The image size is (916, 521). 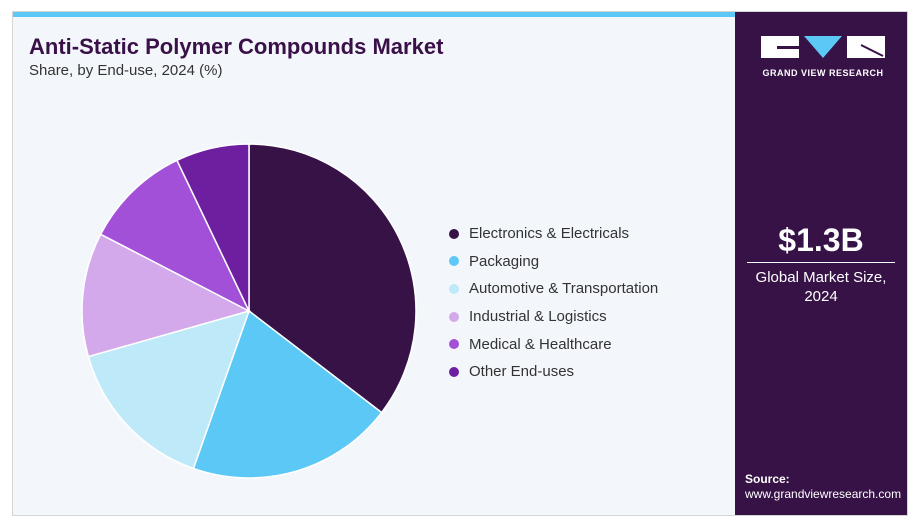 I want to click on legend-label: Industrial & Logistics, so click(x=538, y=317).